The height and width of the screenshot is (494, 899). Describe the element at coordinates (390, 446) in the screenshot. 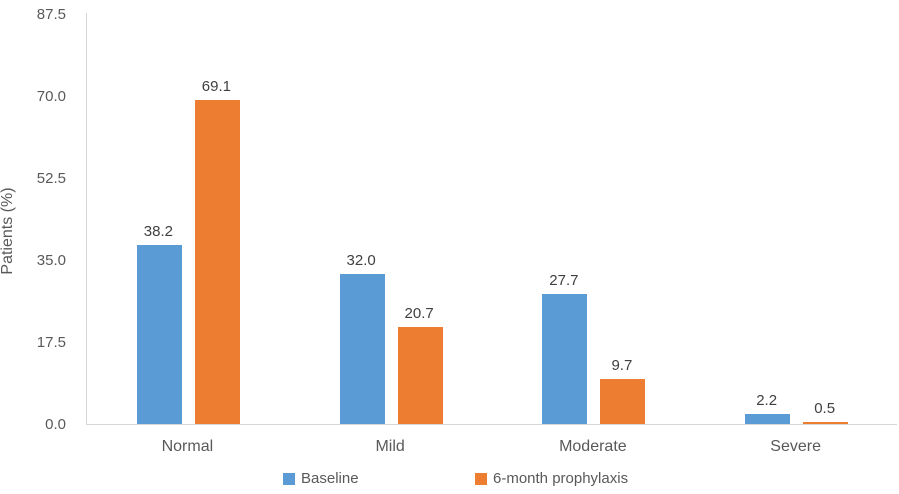

I see `x-tick-label: Mild` at that location.